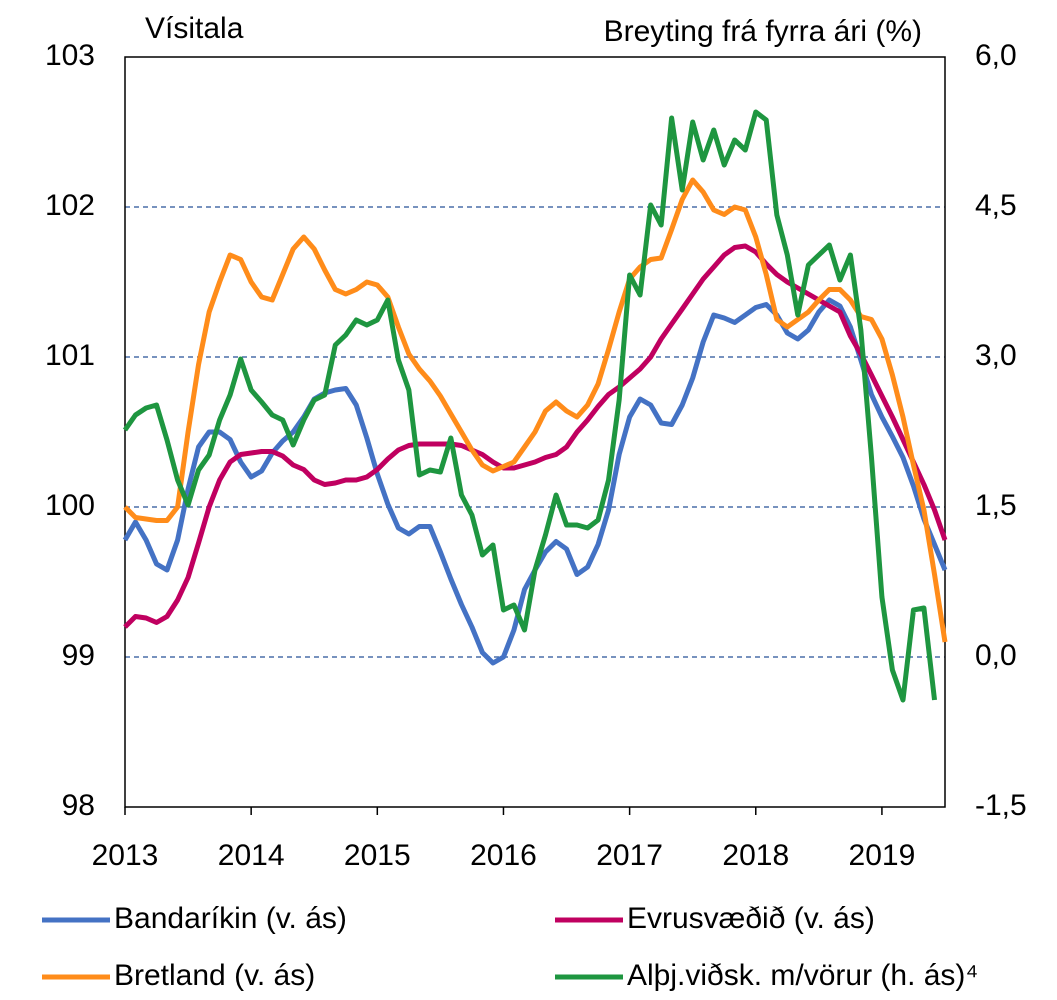 The width and height of the screenshot is (1057, 1000). Describe the element at coordinates (996, 655) in the screenshot. I see `y2-tick-label: 0,0` at that location.